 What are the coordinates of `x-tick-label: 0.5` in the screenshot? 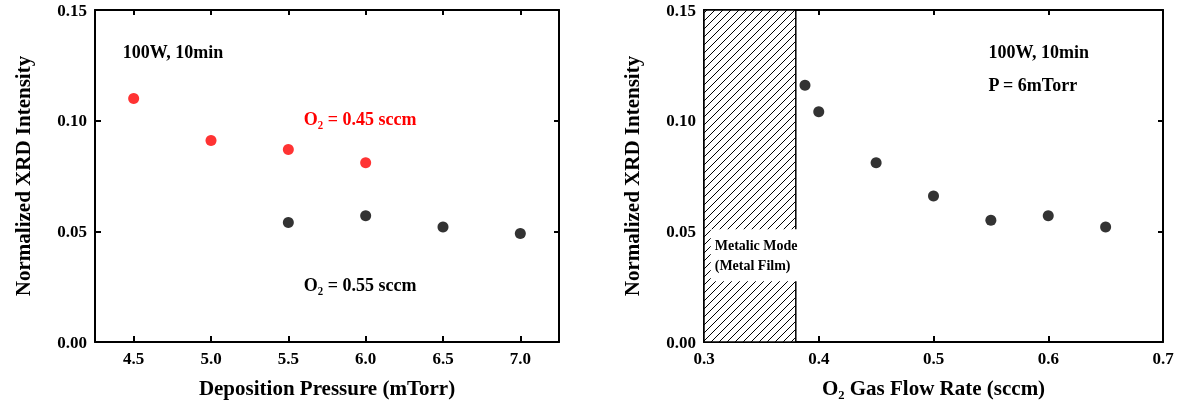 It's located at (933, 358).